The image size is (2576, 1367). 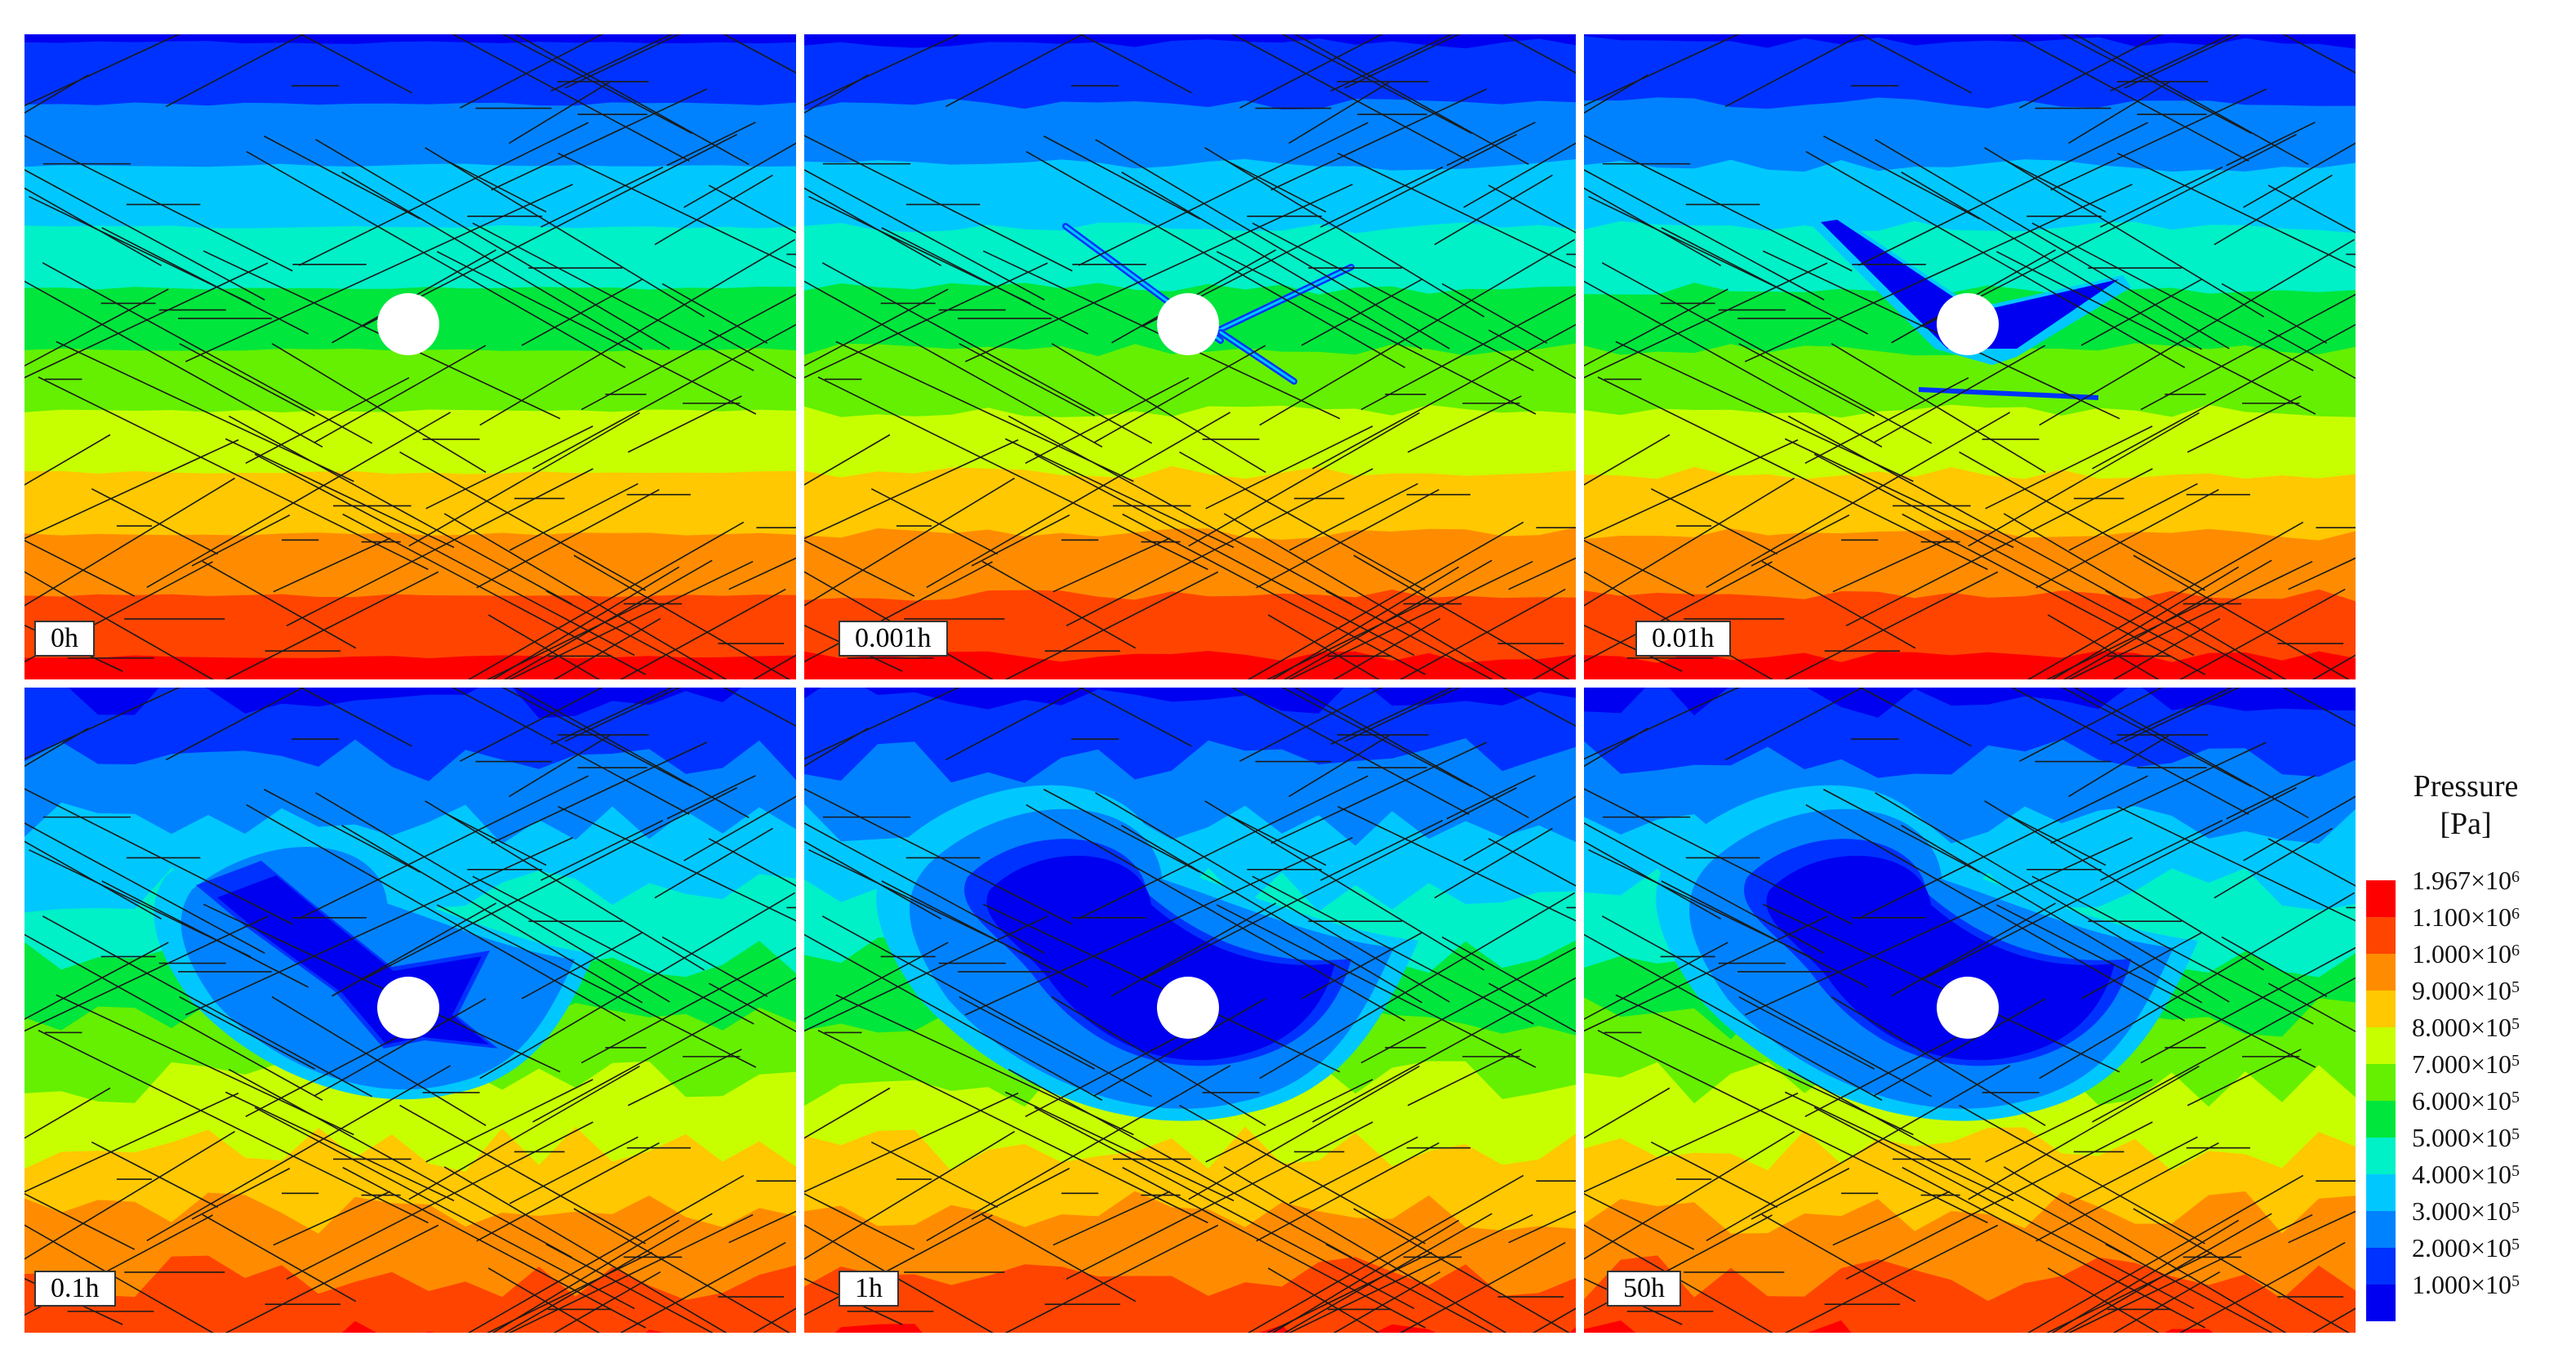 I want to click on depression-cone, so click(x=1967, y=305).